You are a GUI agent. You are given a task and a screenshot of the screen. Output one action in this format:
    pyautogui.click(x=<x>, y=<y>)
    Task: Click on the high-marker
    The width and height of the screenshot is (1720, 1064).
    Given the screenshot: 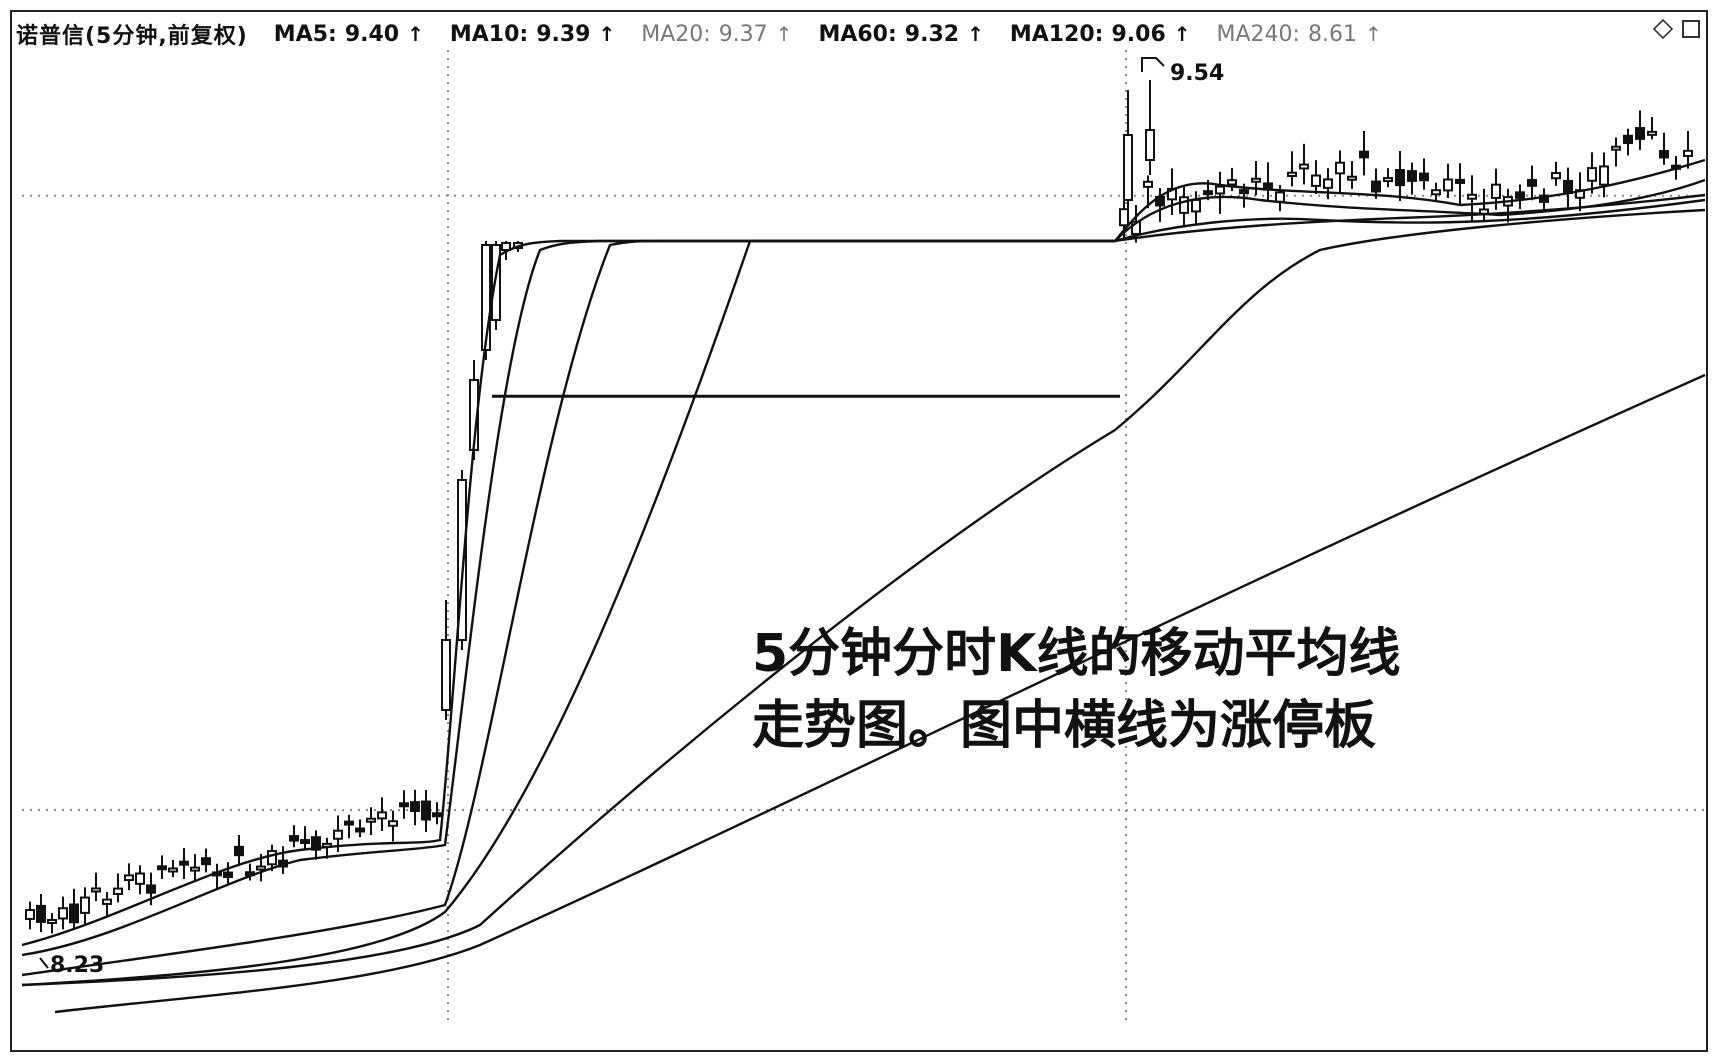 What is the action you would take?
    pyautogui.click(x=1153, y=64)
    